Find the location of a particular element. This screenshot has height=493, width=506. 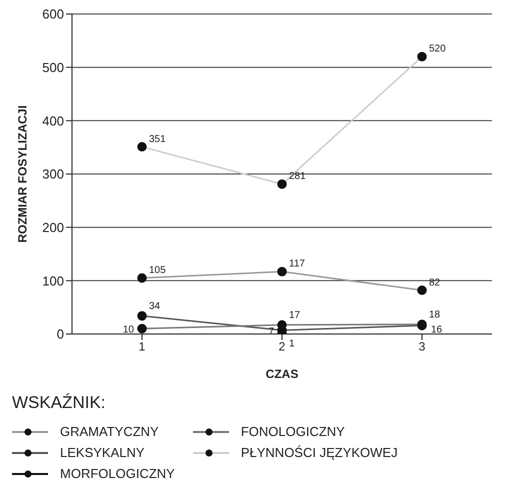

data-label: 18 is located at coordinates (435, 314).